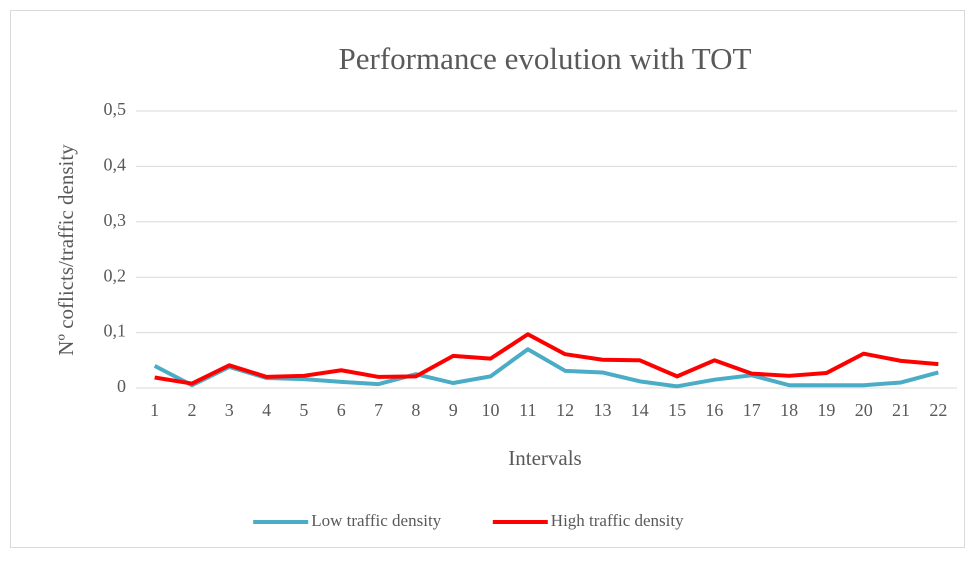 This screenshot has width=975, height=563. I want to click on x-tick-label: 18, so click(789, 410).